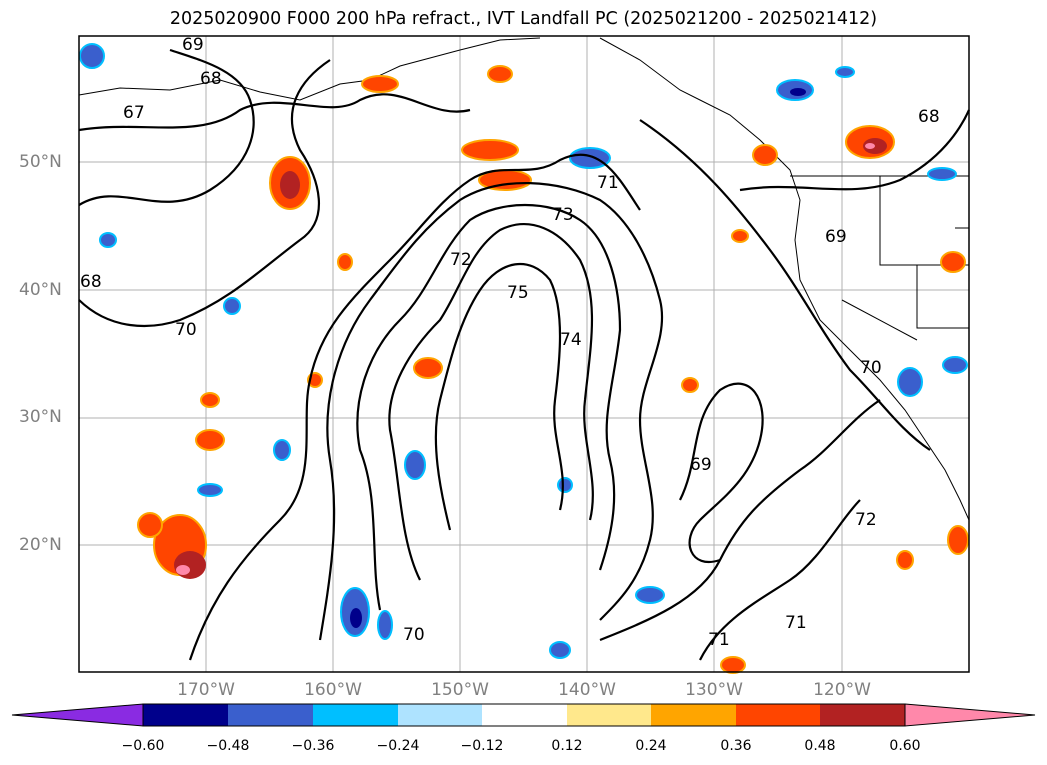 Image resolution: width=1047 pixels, height=765 pixels. I want to click on contour-label: 75, so click(518, 293).